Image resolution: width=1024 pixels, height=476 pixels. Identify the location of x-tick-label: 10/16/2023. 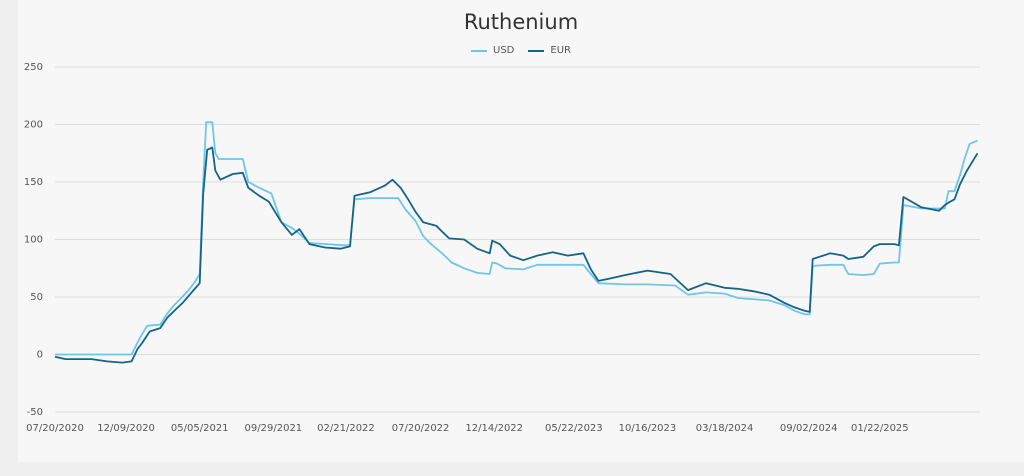
(648, 428).